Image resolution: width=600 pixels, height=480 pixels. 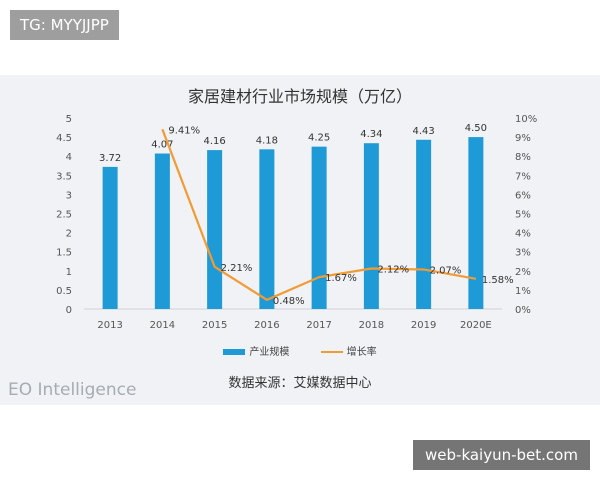 What do you see at coordinates (234, 352) in the screenshot?
I see `legend-swatch-bar` at bounding box center [234, 352].